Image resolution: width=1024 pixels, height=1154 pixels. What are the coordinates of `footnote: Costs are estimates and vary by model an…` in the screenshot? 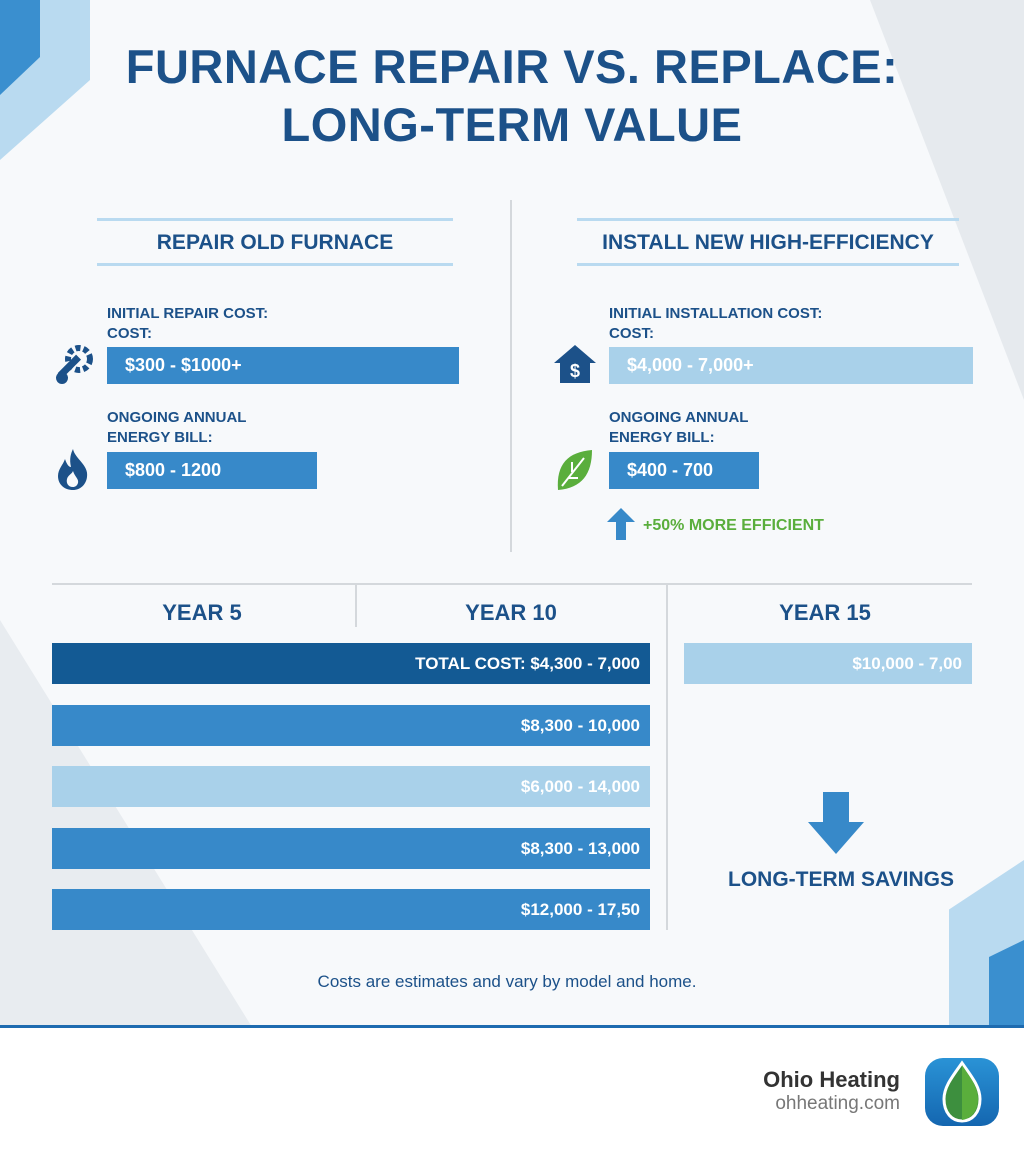 It's located at (507, 981).